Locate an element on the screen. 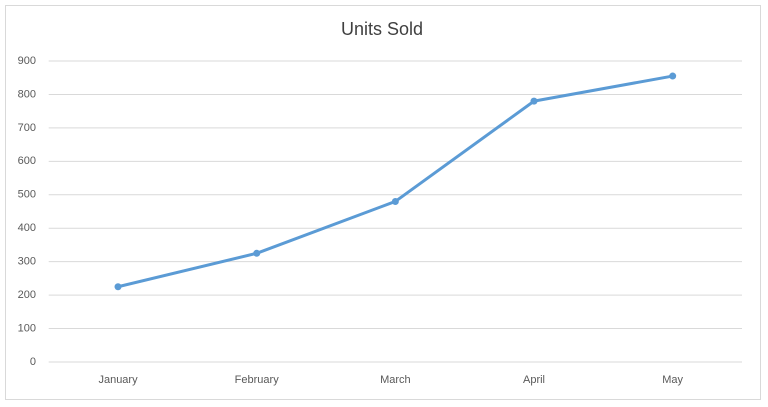 The height and width of the screenshot is (407, 768). y-tick-label: 400 is located at coordinates (27, 228).